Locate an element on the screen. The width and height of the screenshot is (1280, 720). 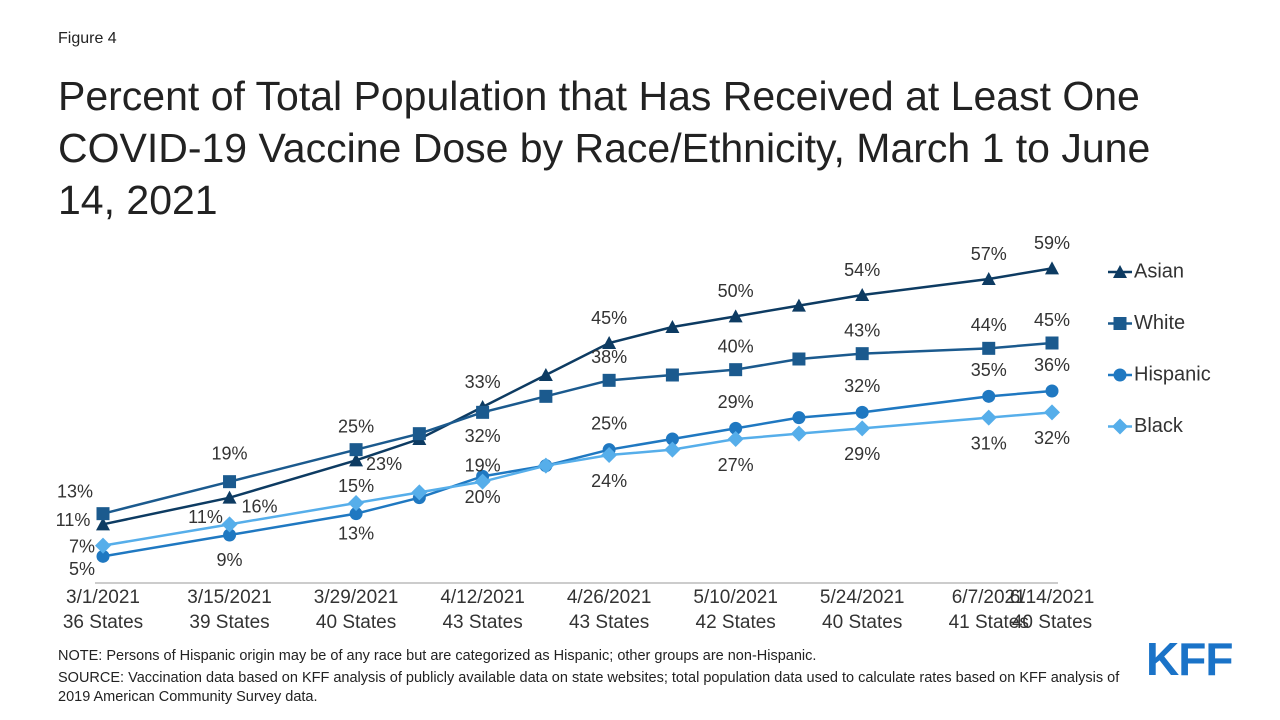
legend-label: Hispanic is located at coordinates (1172, 374).